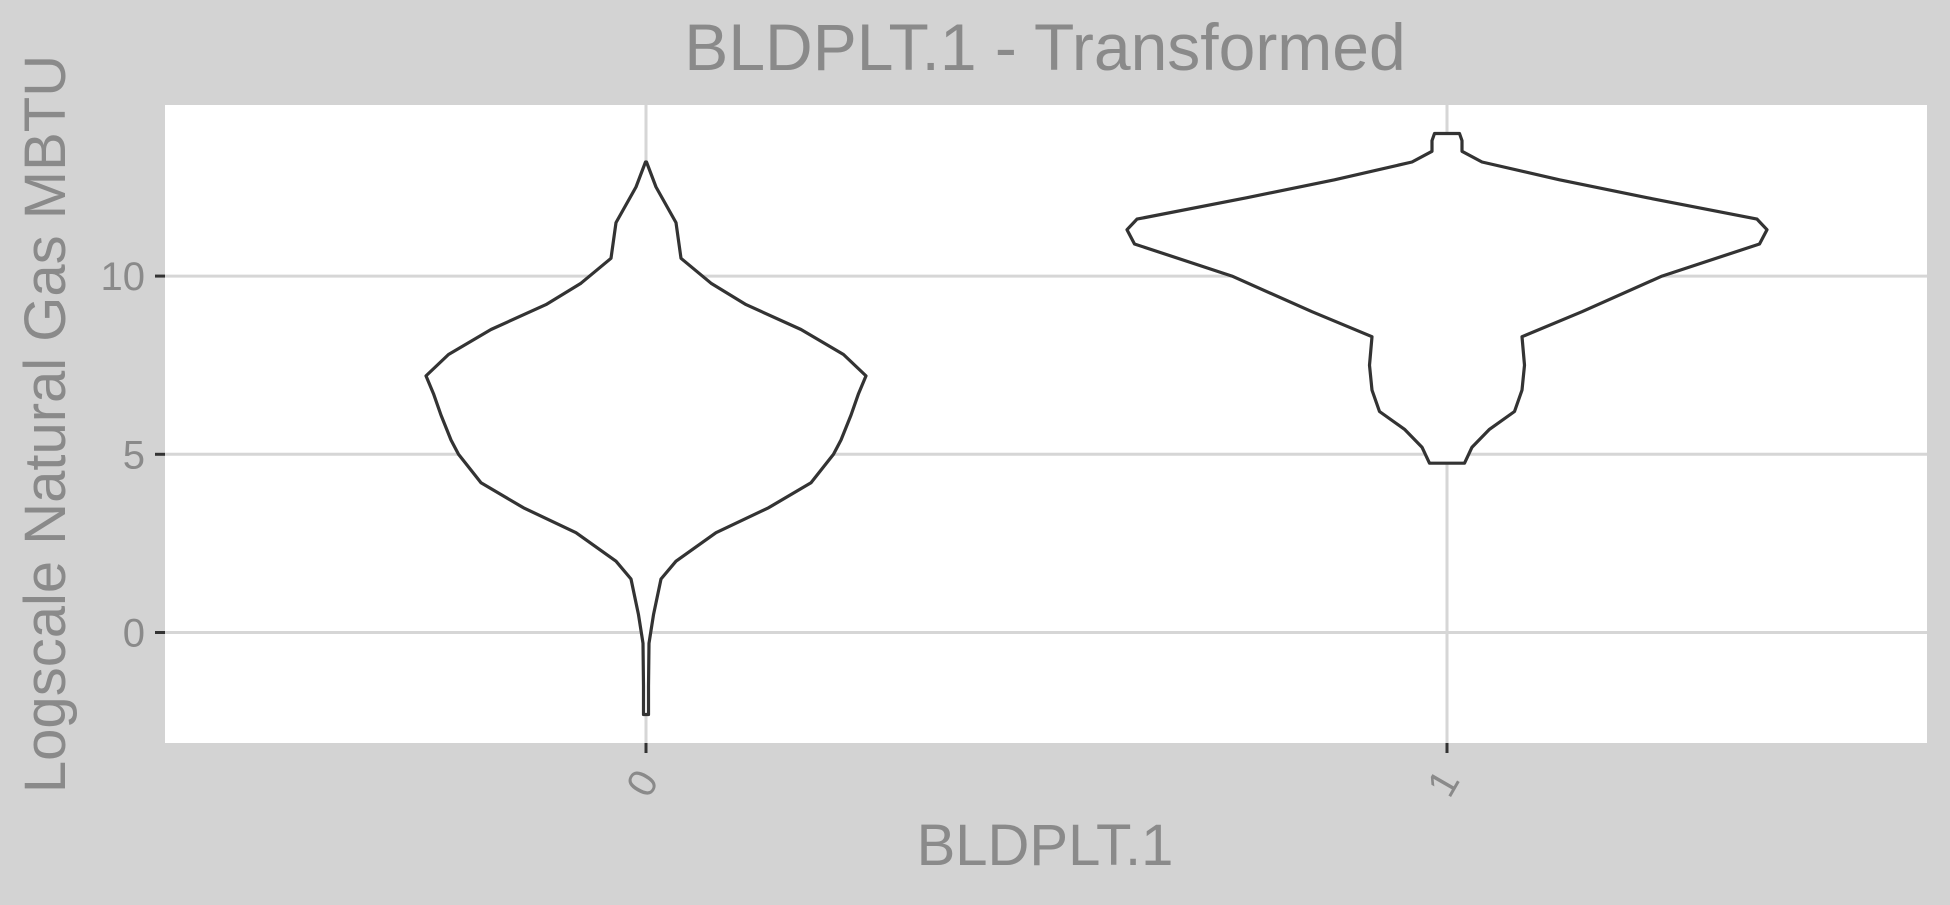  Describe the element at coordinates (1045, 845) in the screenshot. I see `x-axis-title: BLDPLT.1` at that location.